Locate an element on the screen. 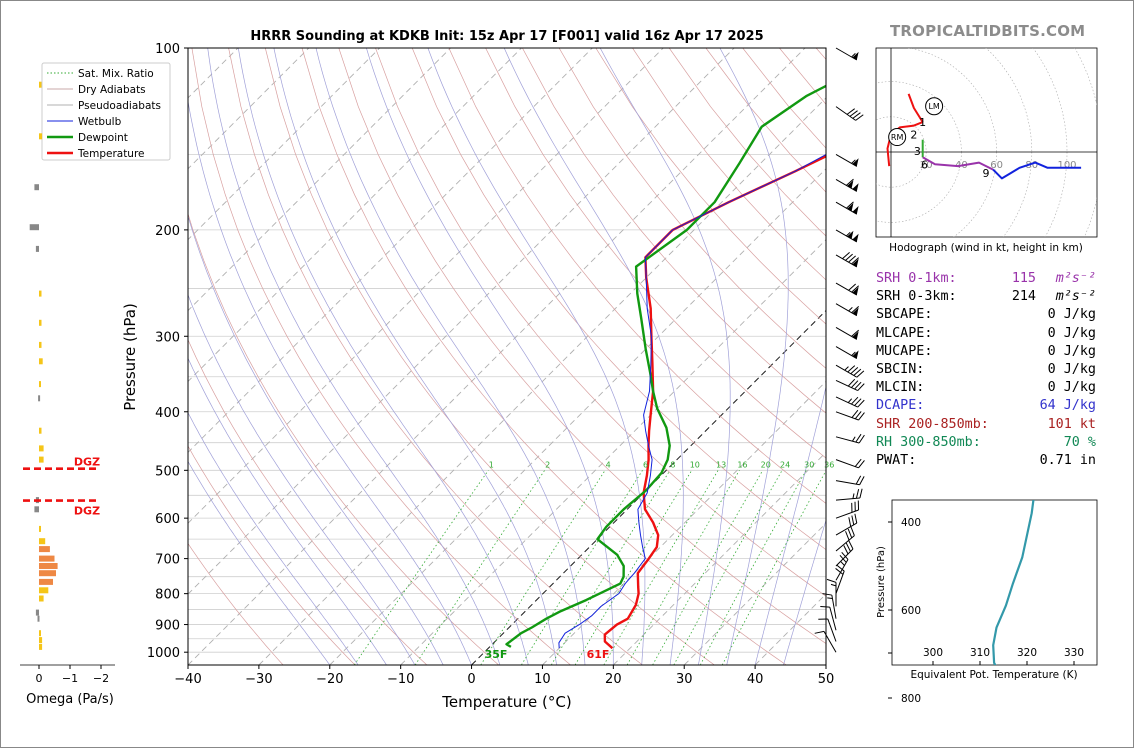 The height and width of the screenshot is (748, 1134). zero-isotherm-line is located at coordinates (648, 487).